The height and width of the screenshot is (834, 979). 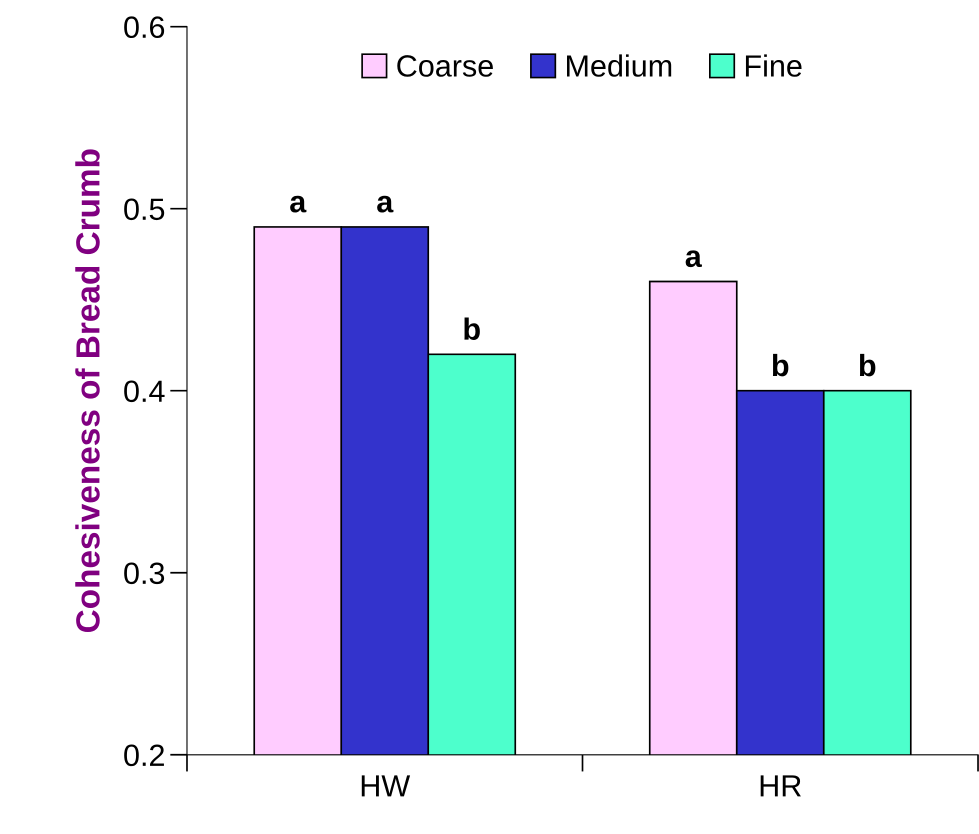 I want to click on y-tick-label: 0.5, so click(x=144, y=209).